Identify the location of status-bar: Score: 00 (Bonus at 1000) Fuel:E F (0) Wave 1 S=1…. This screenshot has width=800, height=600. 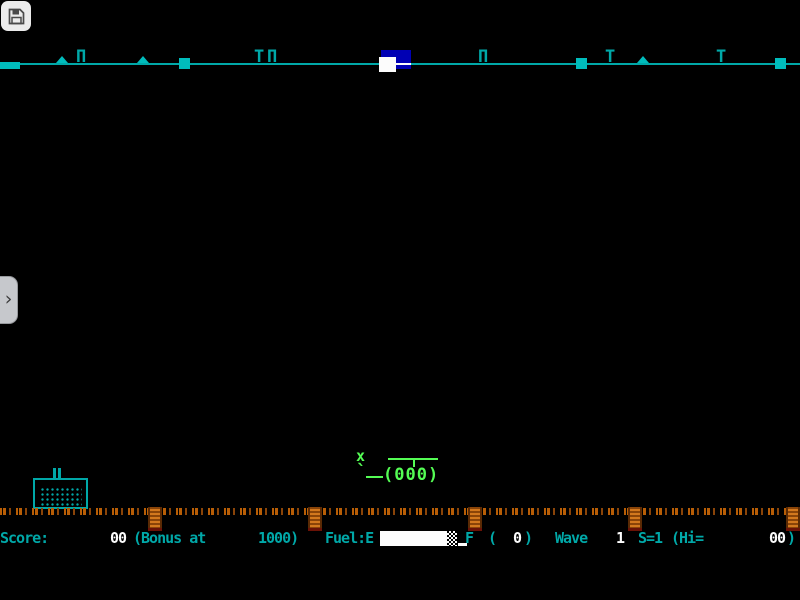
(400, 539).